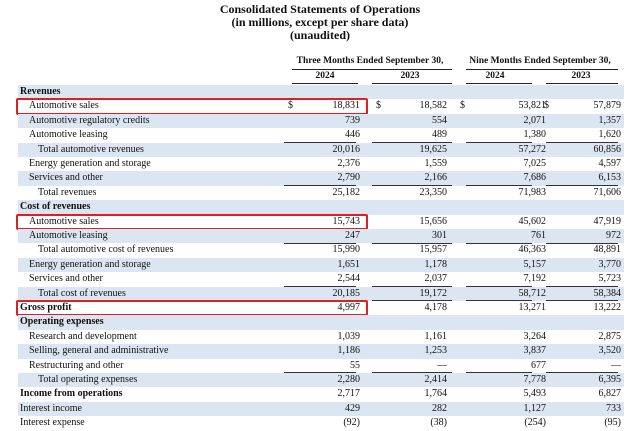  I want to click on row-value: 1,357, so click(610, 120).